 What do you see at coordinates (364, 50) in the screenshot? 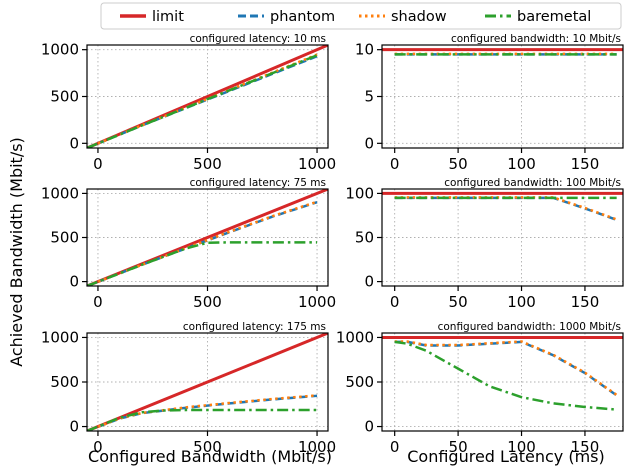
I see `y-tick-label: 10` at bounding box center [364, 50].